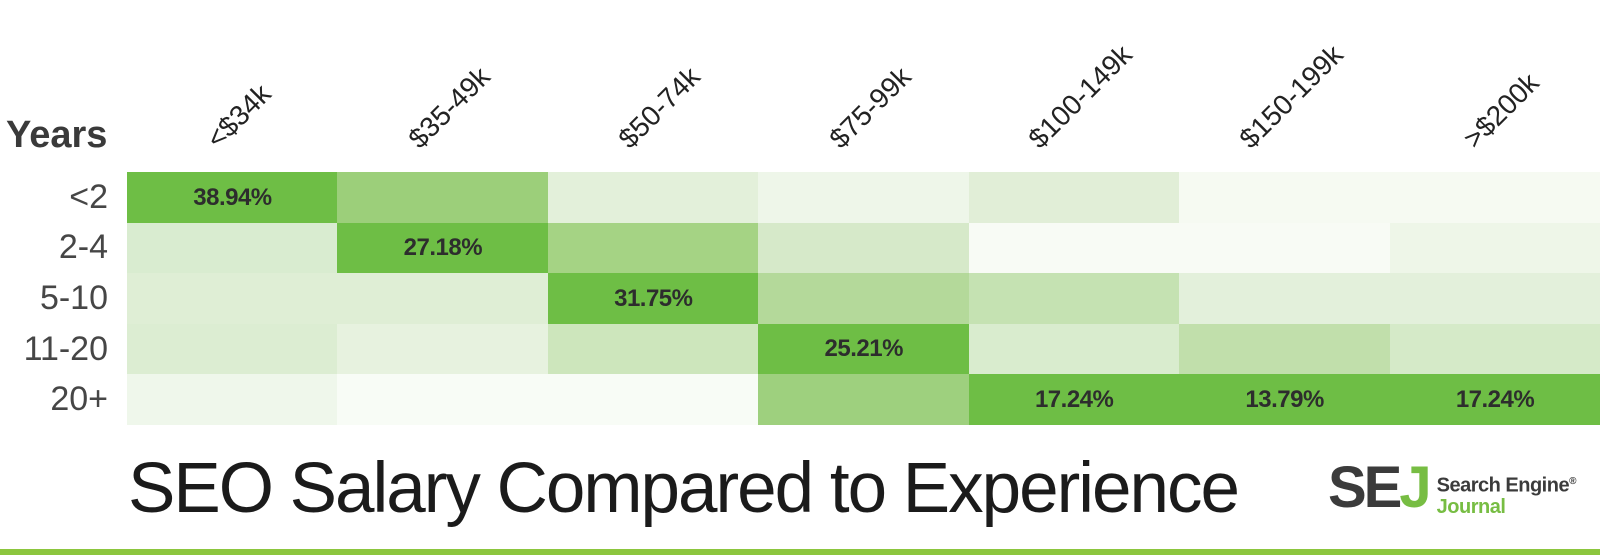 The height and width of the screenshot is (555, 1600). Describe the element at coordinates (659, 107) in the screenshot. I see `column-header: $50-74k` at that location.